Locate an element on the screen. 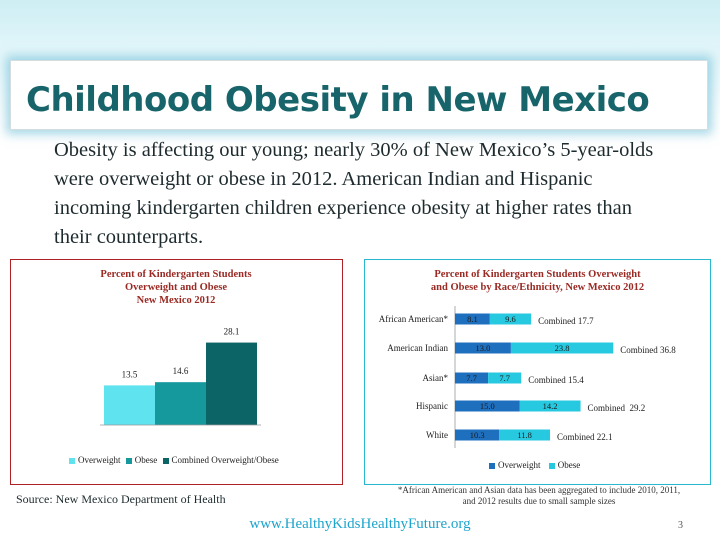  category-label: Hispanic is located at coordinates (432, 406).